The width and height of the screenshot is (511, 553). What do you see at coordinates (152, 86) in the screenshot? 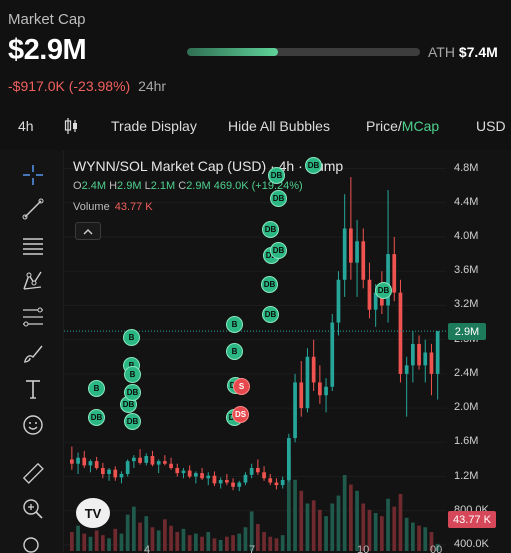
I see `change-period: 24hr` at bounding box center [152, 86].